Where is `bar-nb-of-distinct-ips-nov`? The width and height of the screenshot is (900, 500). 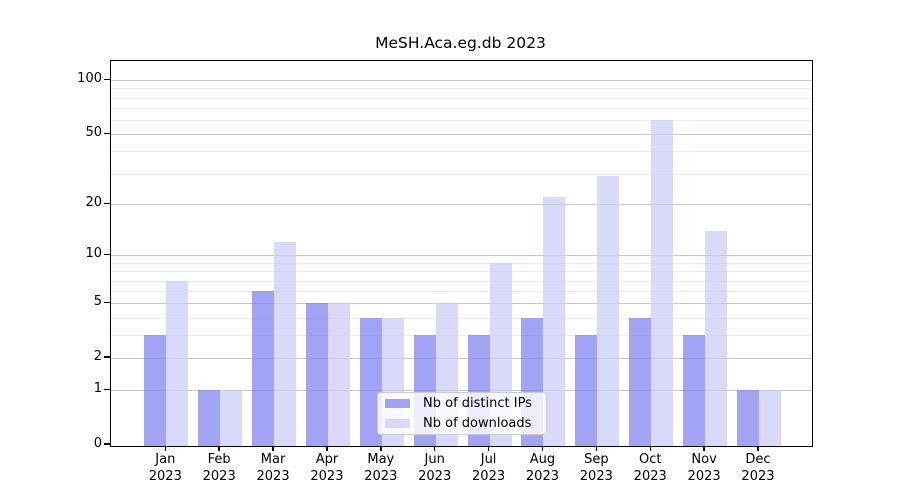 bar-nb-of-distinct-ips-nov is located at coordinates (694, 390).